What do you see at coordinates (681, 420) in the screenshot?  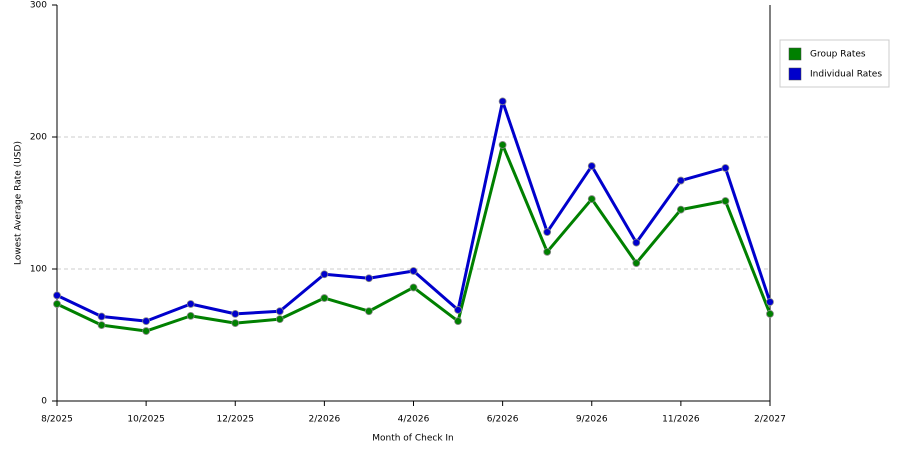 I see `x-tick-label: 11/2026` at bounding box center [681, 420].